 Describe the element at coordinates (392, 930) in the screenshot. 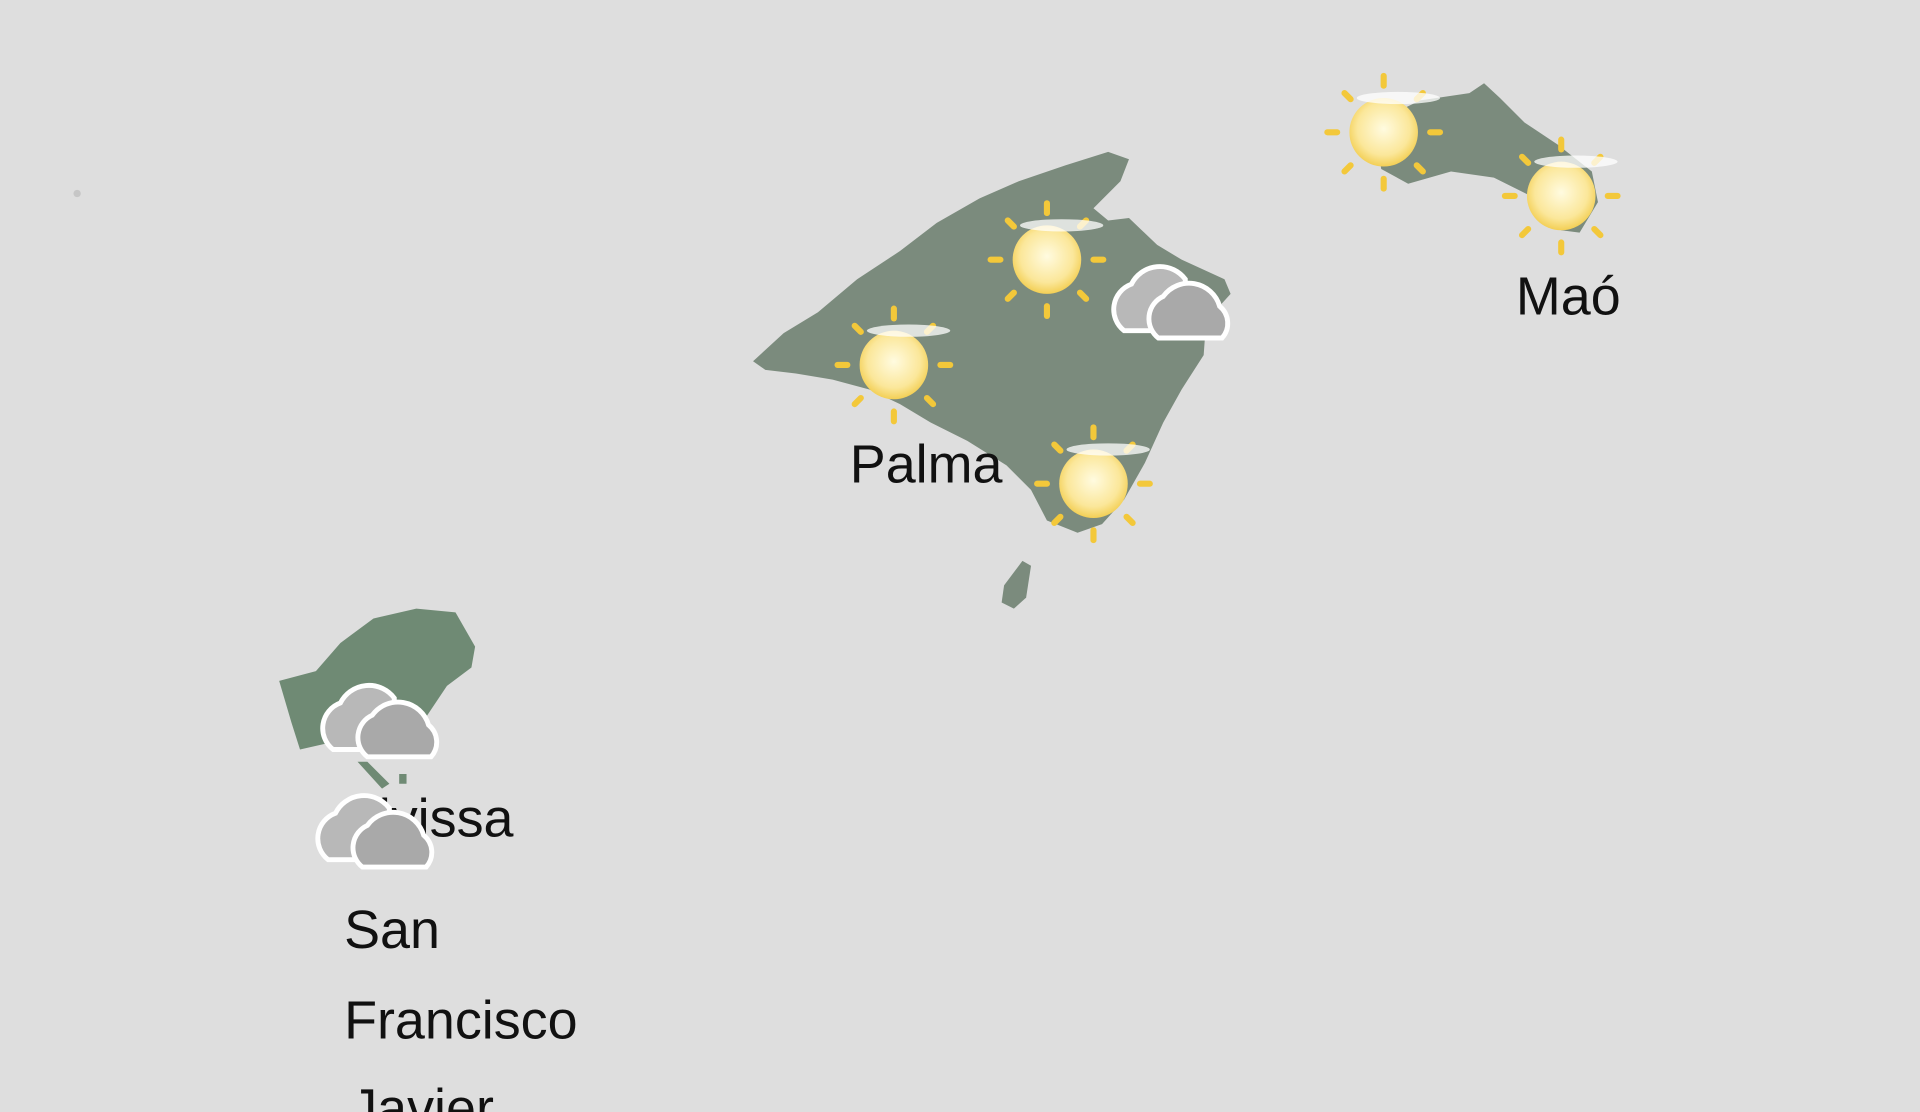

I see `label-line-1: San` at that location.